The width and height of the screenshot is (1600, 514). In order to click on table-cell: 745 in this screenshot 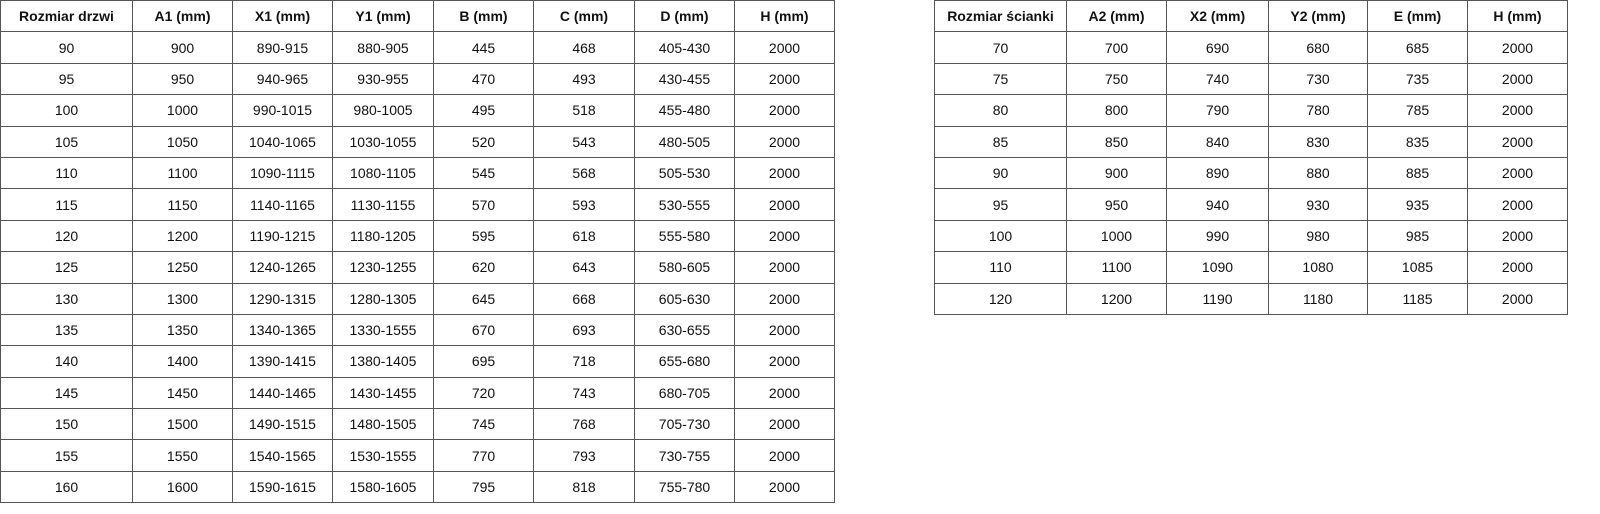, I will do `click(483, 424)`.